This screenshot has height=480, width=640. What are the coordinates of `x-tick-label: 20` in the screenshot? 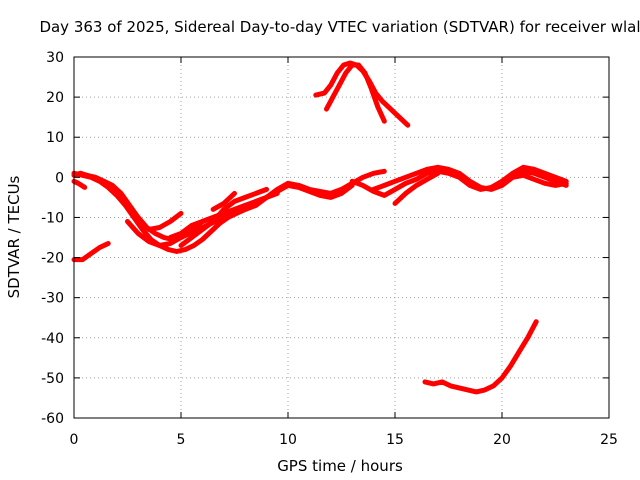 It's located at (502, 440).